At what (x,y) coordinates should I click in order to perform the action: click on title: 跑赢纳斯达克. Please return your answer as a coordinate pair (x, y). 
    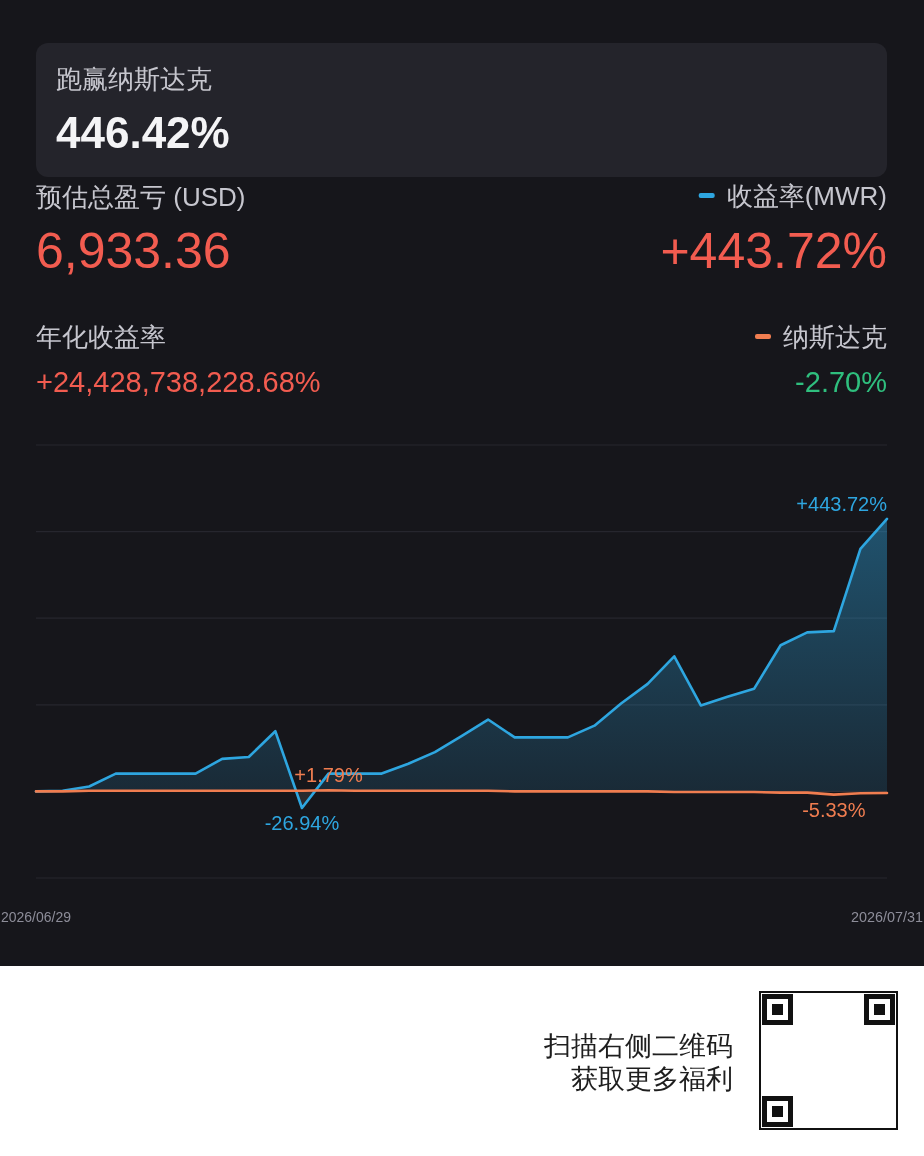
    Looking at the image, I should click on (134, 79).